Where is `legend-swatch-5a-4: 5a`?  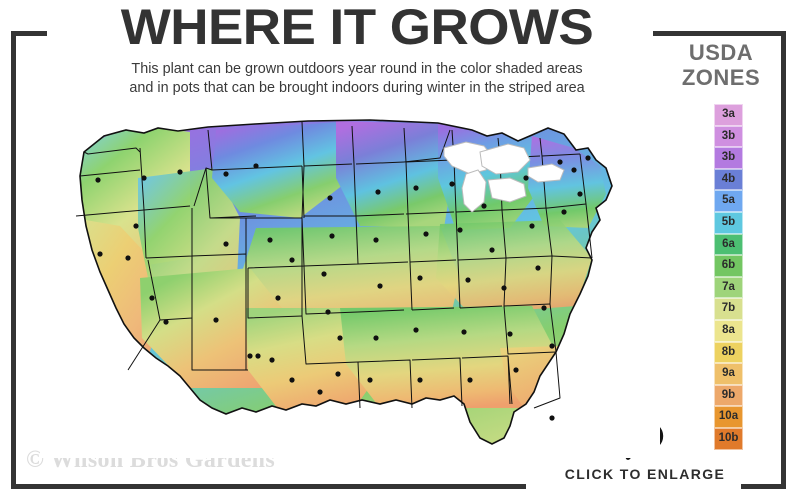 legend-swatch-5a-4: 5a is located at coordinates (728, 201).